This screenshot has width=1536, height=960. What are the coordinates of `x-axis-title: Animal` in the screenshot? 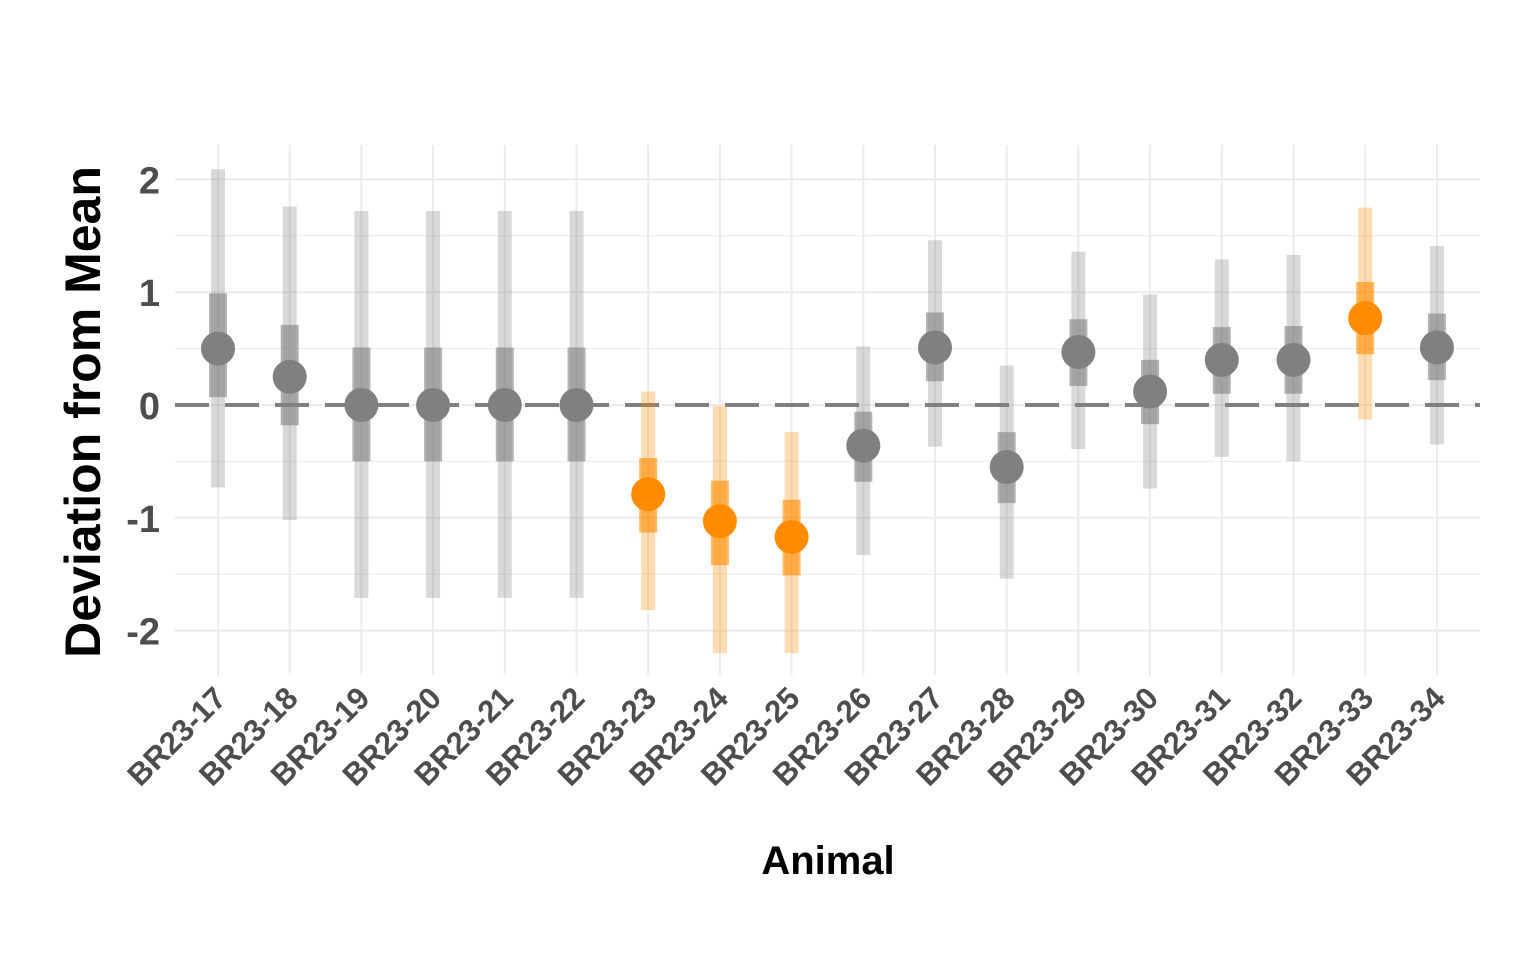 It's located at (827, 861).